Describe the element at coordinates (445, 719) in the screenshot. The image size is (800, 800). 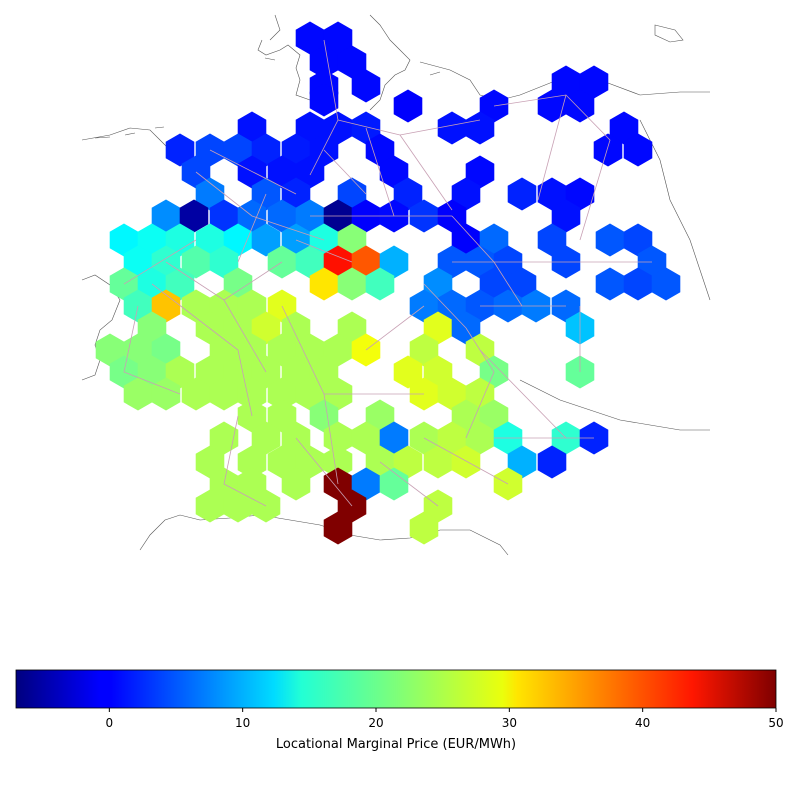
I see `colorbar-ticks: 0 10 20 30 40 50` at that location.